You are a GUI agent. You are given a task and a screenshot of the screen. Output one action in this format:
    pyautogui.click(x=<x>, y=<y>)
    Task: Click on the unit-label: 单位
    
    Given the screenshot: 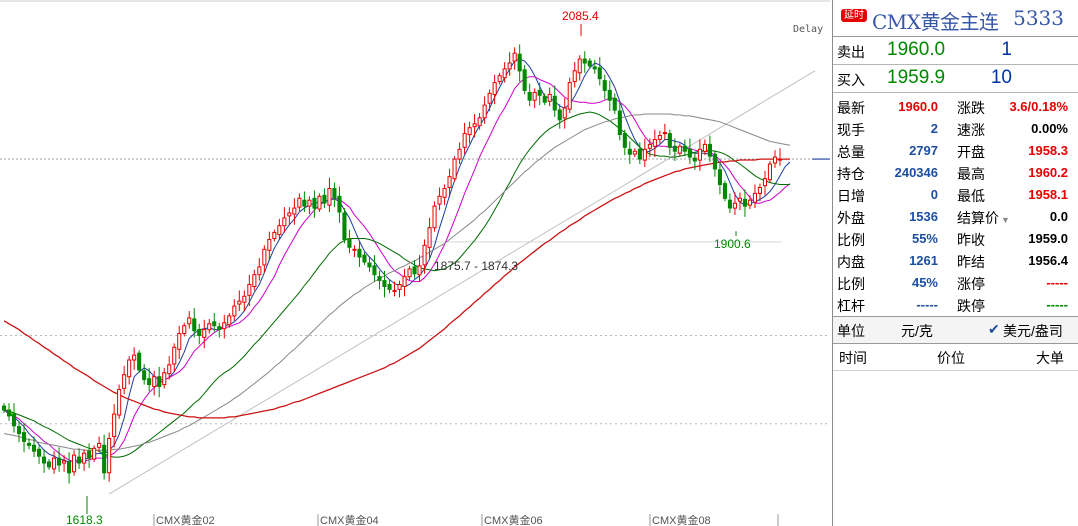 What is the action you would take?
    pyautogui.click(x=851, y=331)
    